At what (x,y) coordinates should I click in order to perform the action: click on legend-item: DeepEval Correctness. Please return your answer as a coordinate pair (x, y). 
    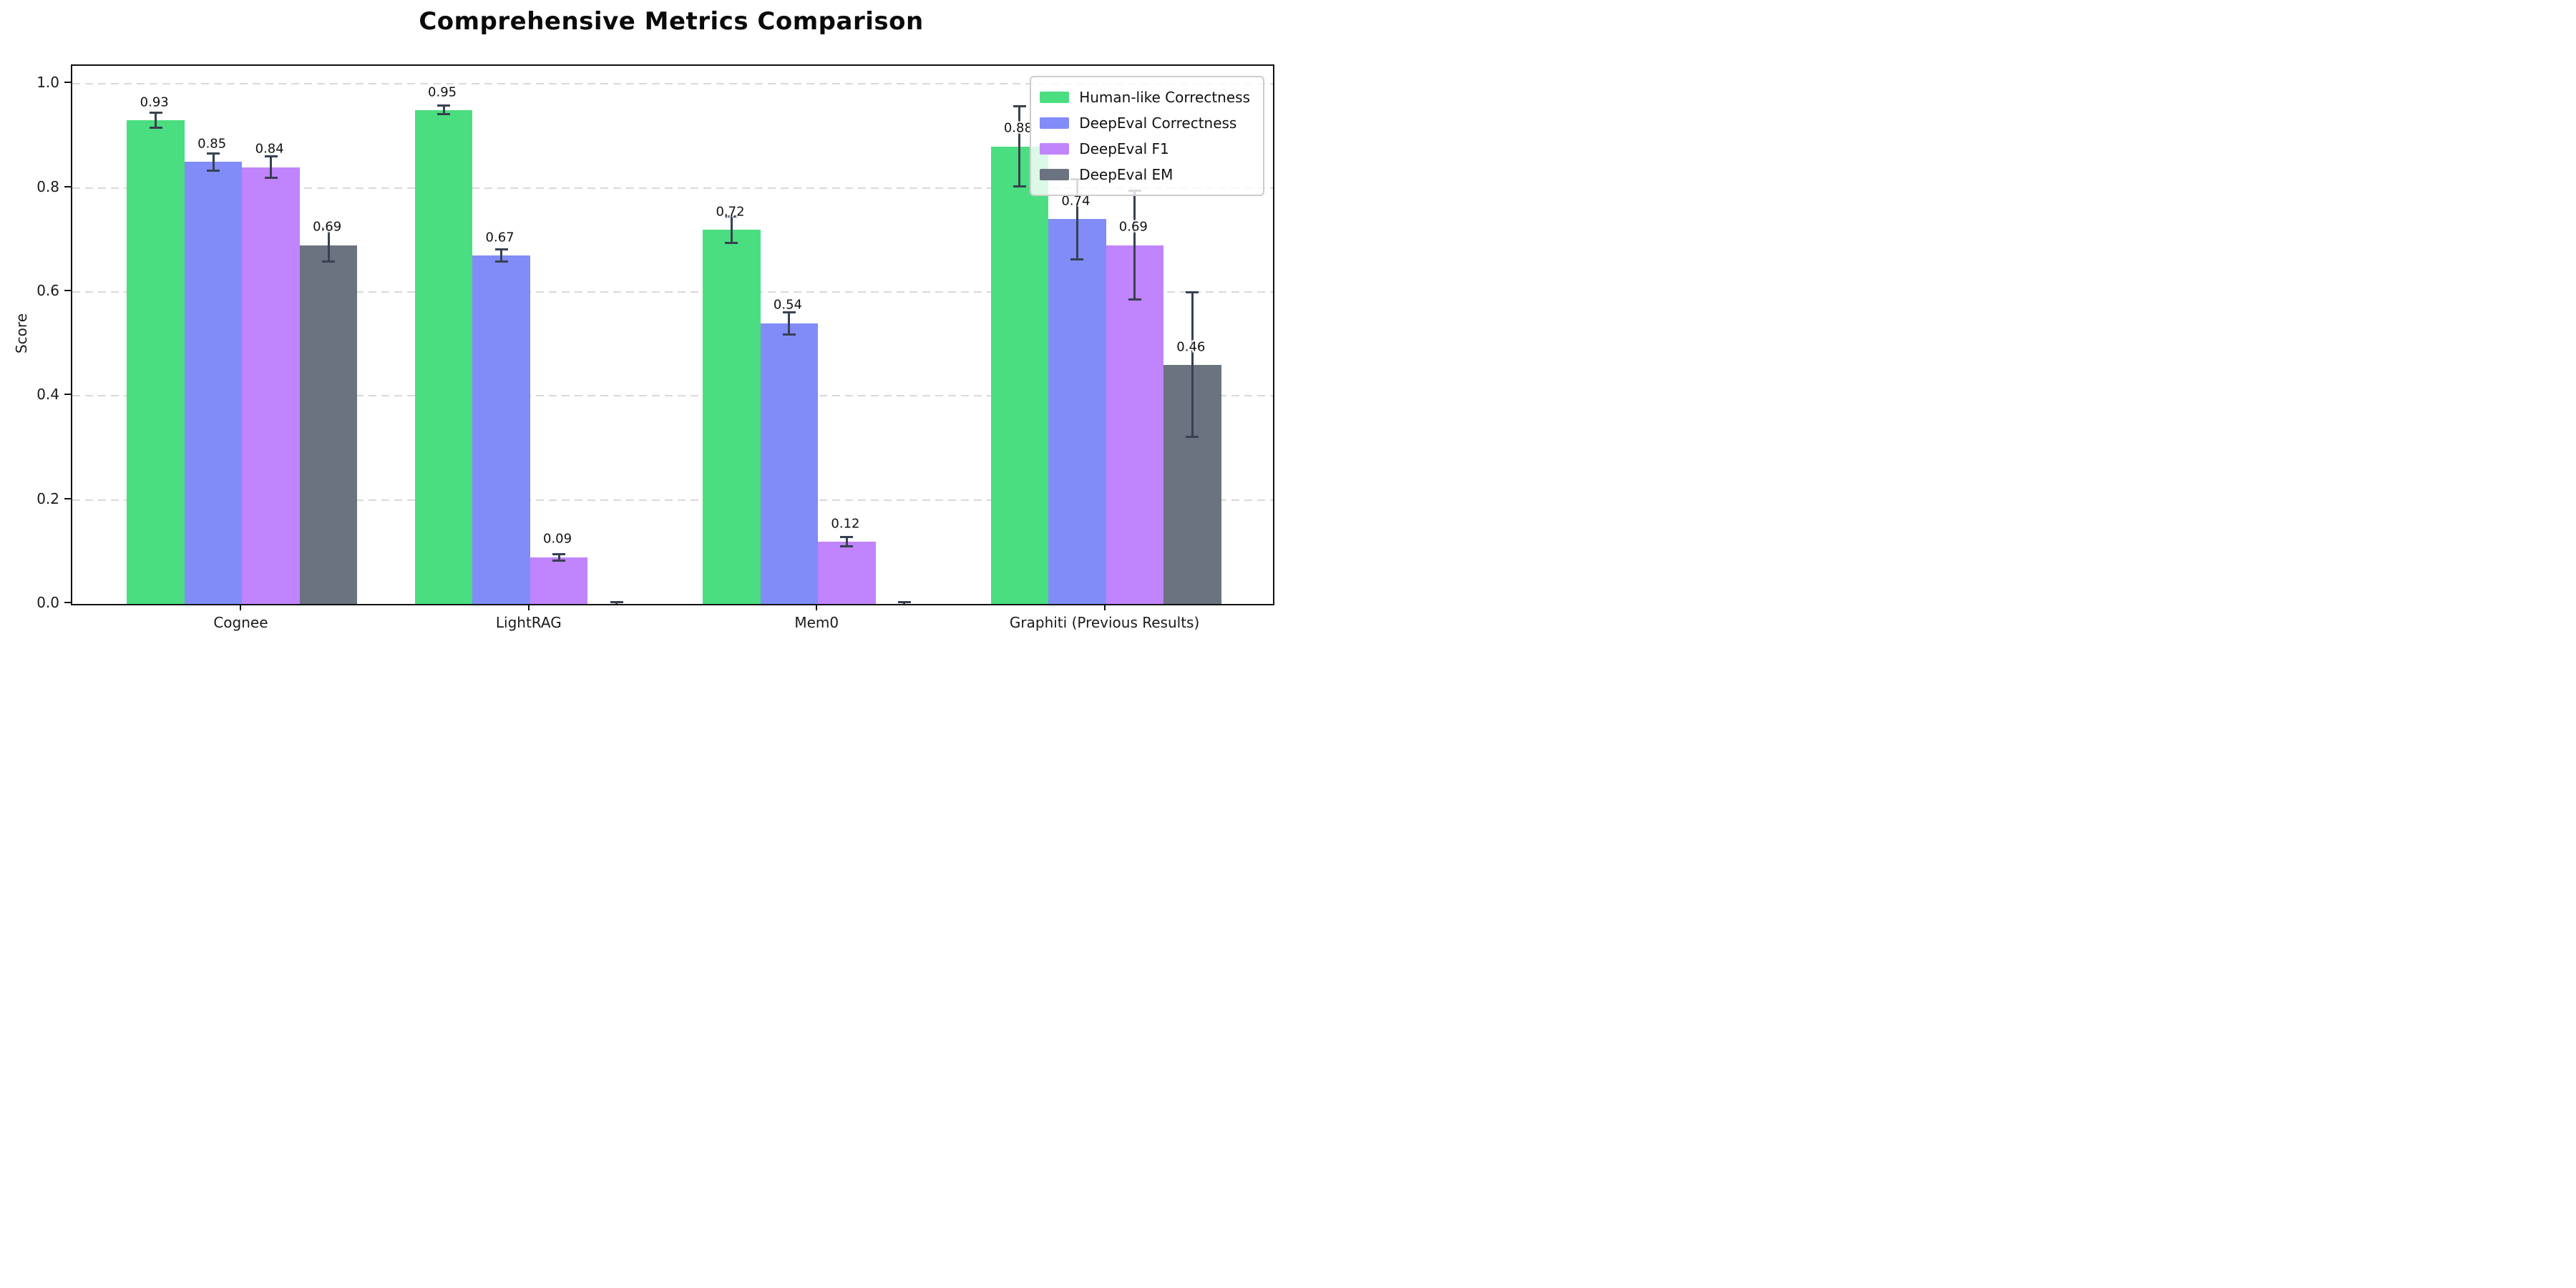
    Looking at the image, I should click on (1145, 123).